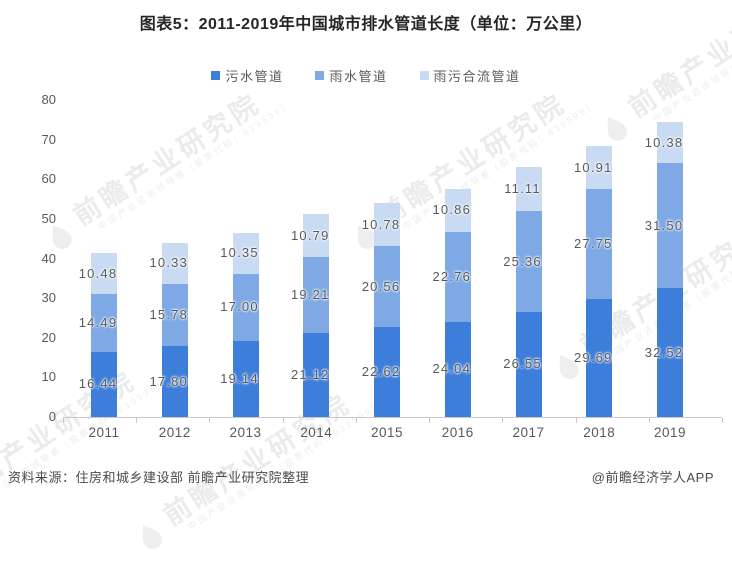 This screenshot has height=562, width=732. I want to click on y-axis-label: 50, so click(48, 218).